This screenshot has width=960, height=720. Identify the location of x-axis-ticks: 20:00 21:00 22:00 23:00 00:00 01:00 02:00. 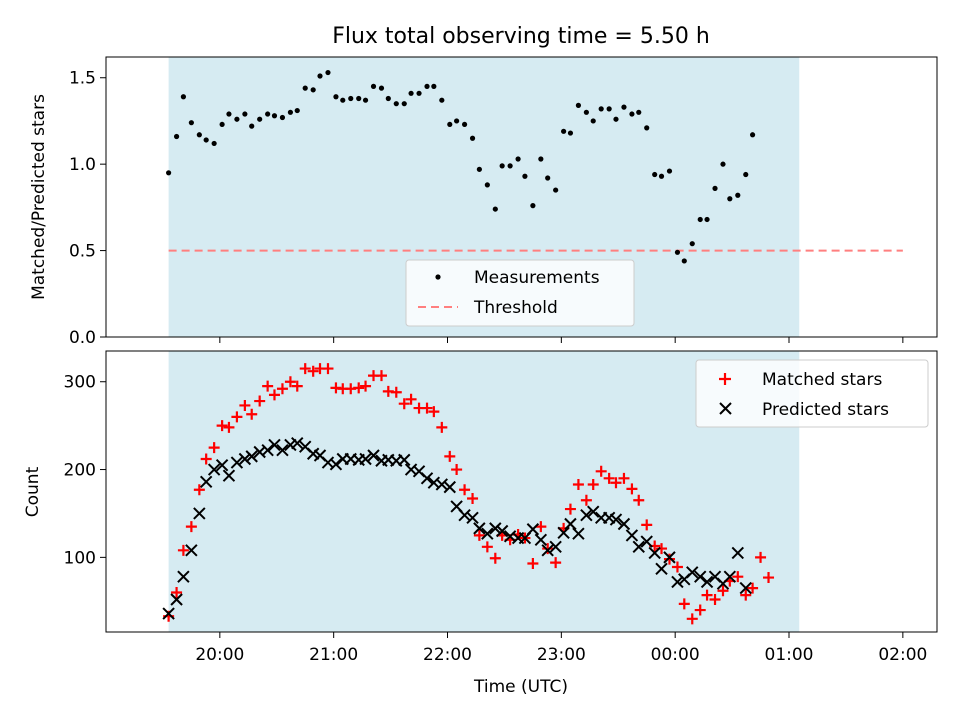
(561, 648).